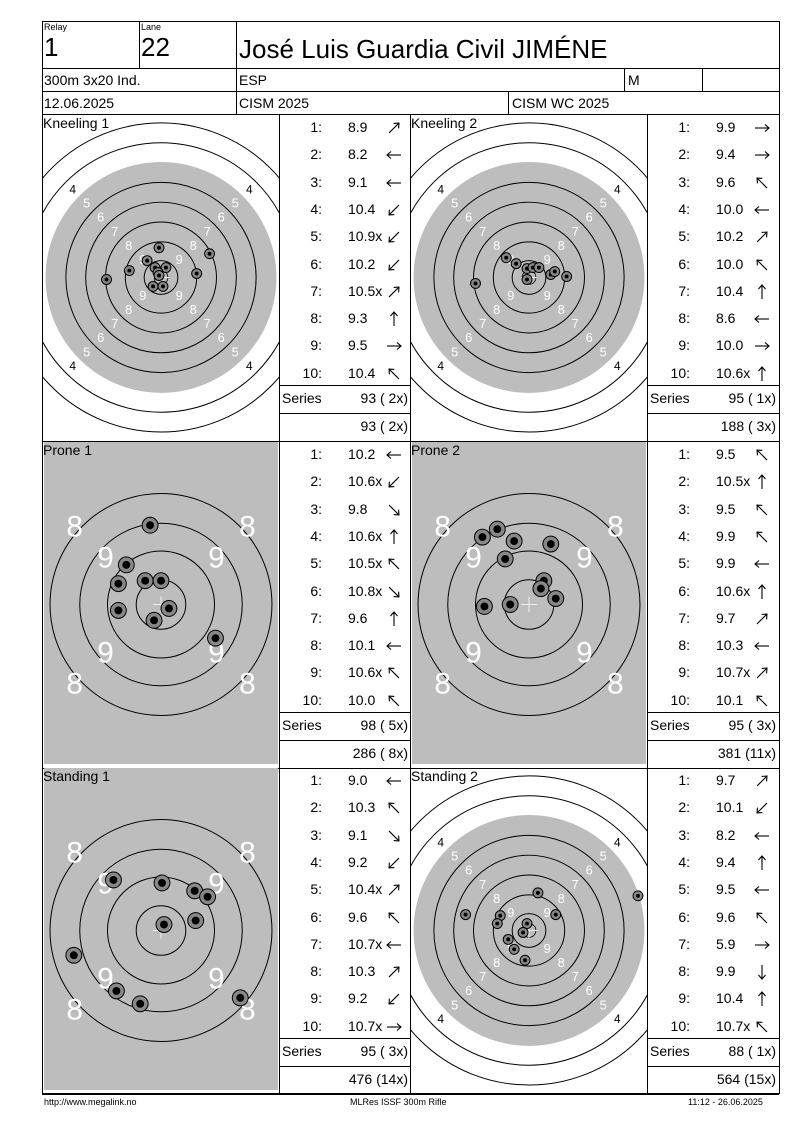 The width and height of the screenshot is (800, 1130). Describe the element at coordinates (384, 1051) in the screenshot. I see `series-score: 95 ( 3x)` at that location.